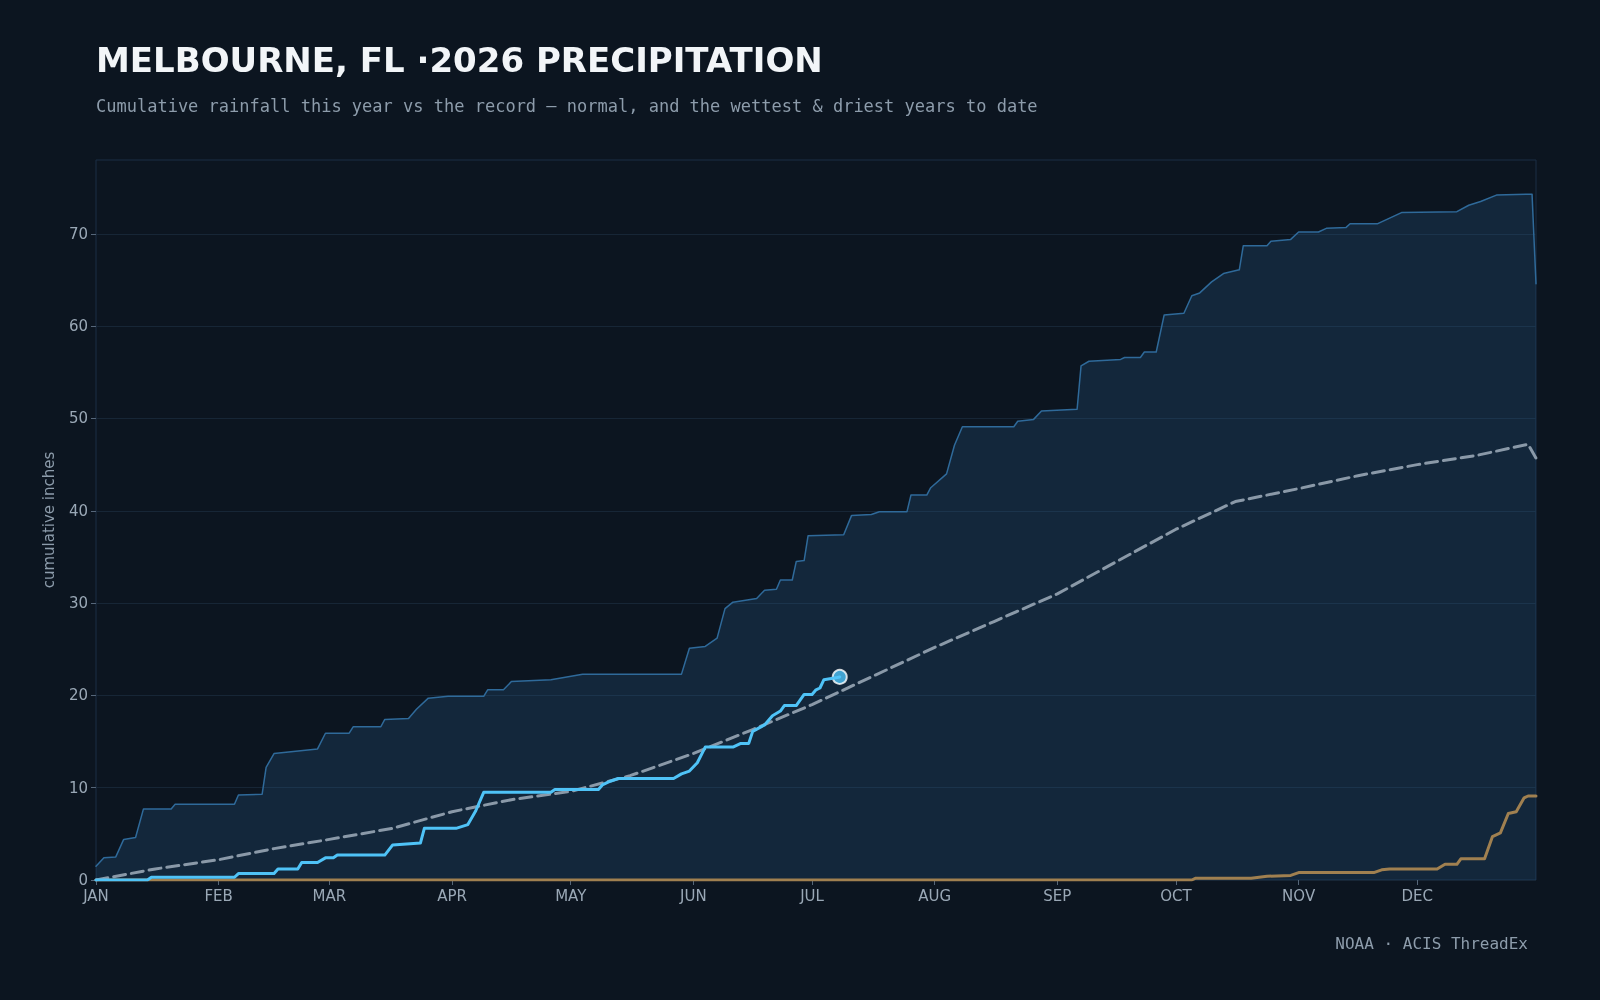 This screenshot has width=1600, height=1000. Describe the element at coordinates (1057, 895) in the screenshot. I see `x-tick-label: SEP` at that location.